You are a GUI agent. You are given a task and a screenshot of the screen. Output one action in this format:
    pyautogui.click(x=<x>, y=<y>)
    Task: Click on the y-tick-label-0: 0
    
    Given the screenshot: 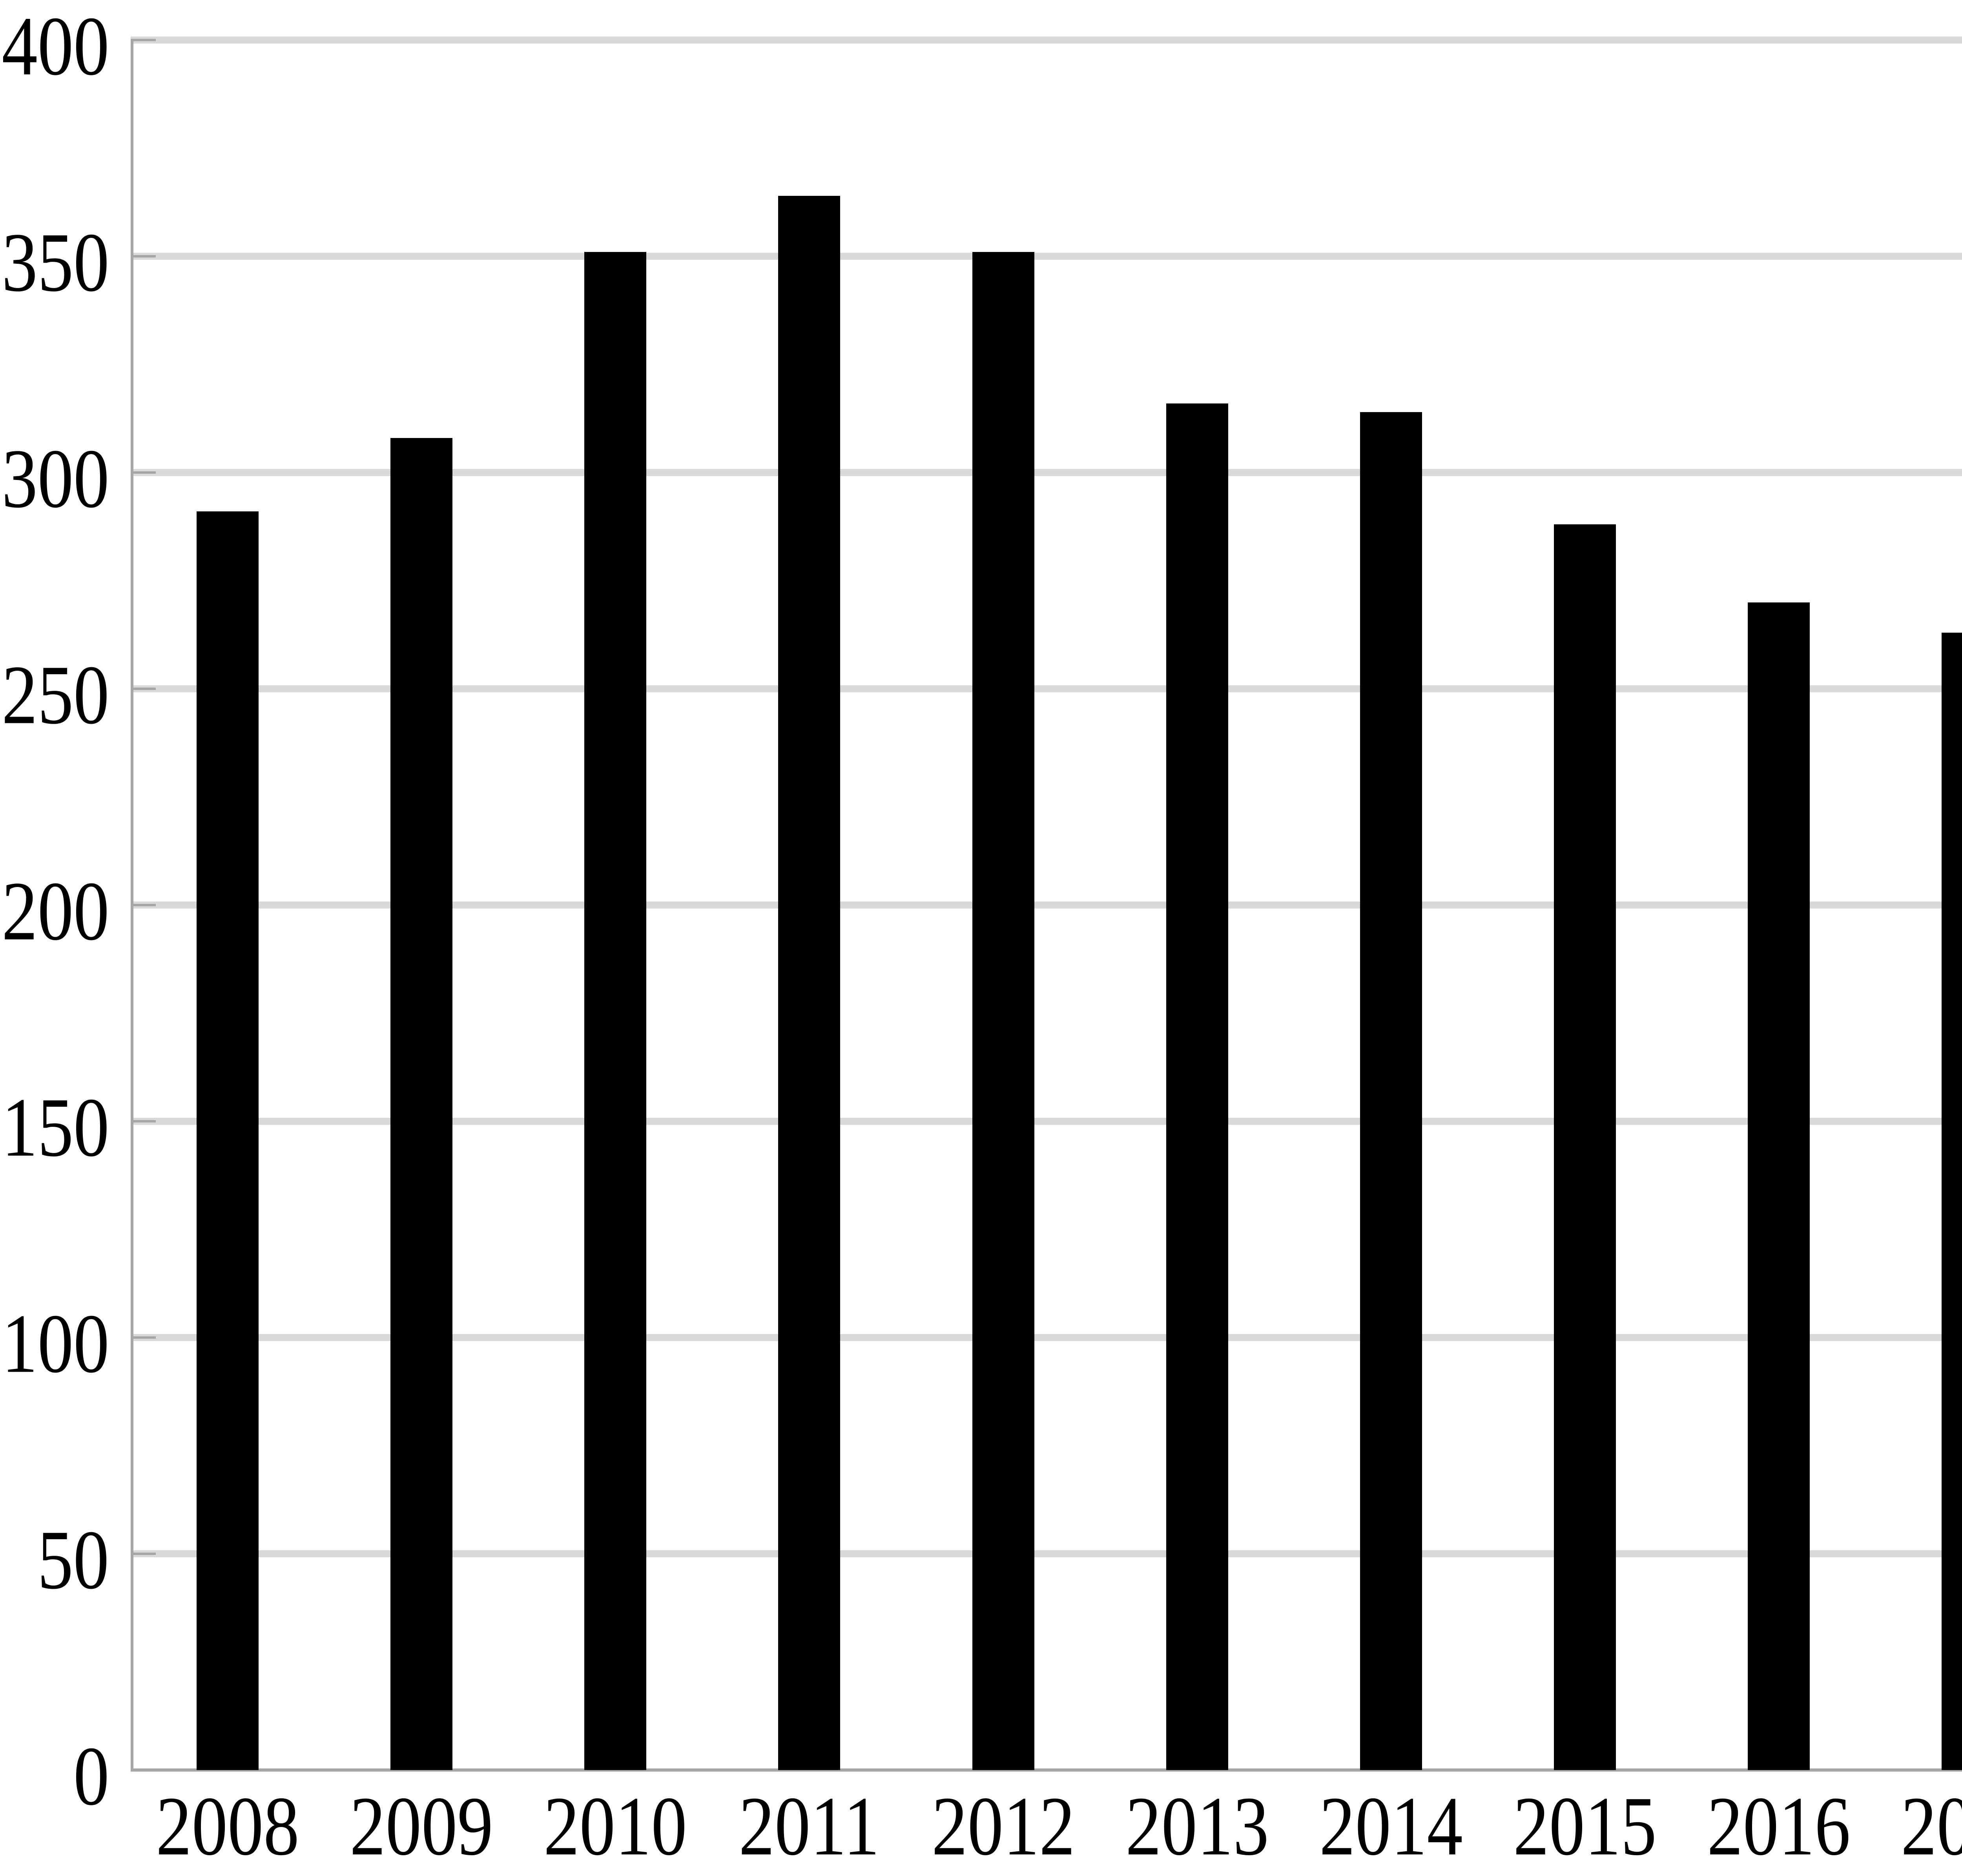 What is the action you would take?
    pyautogui.click(x=91, y=1776)
    